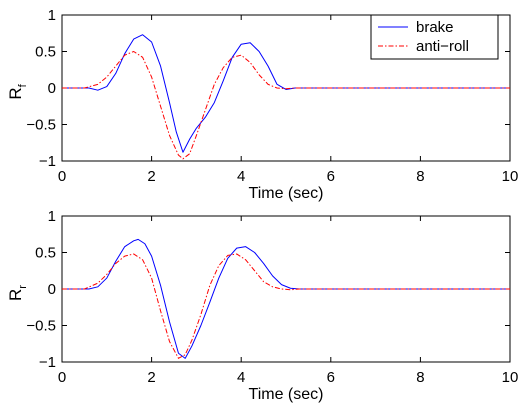 Image resolution: width=520 pixels, height=407 pixels. I want to click on y-axis-label: Rf, so click(17, 91).